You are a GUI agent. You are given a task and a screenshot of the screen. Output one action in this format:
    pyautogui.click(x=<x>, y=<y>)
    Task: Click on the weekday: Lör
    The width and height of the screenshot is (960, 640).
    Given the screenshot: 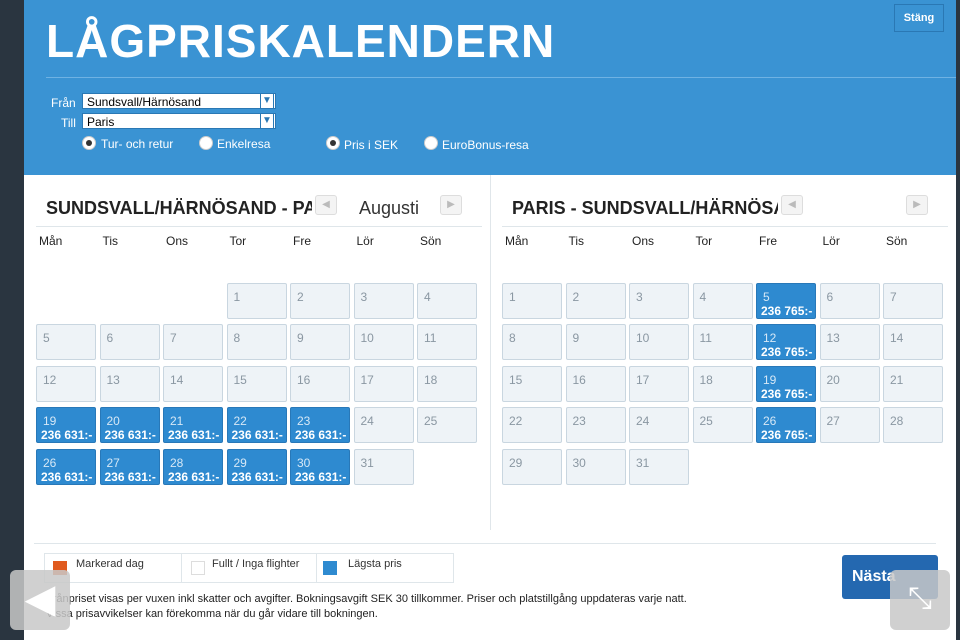 What is the action you would take?
    pyautogui.click(x=365, y=241)
    